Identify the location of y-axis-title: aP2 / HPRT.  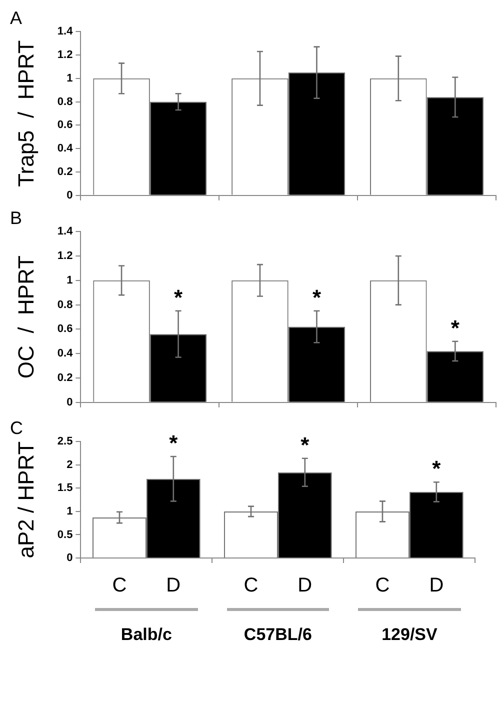
(25, 499).